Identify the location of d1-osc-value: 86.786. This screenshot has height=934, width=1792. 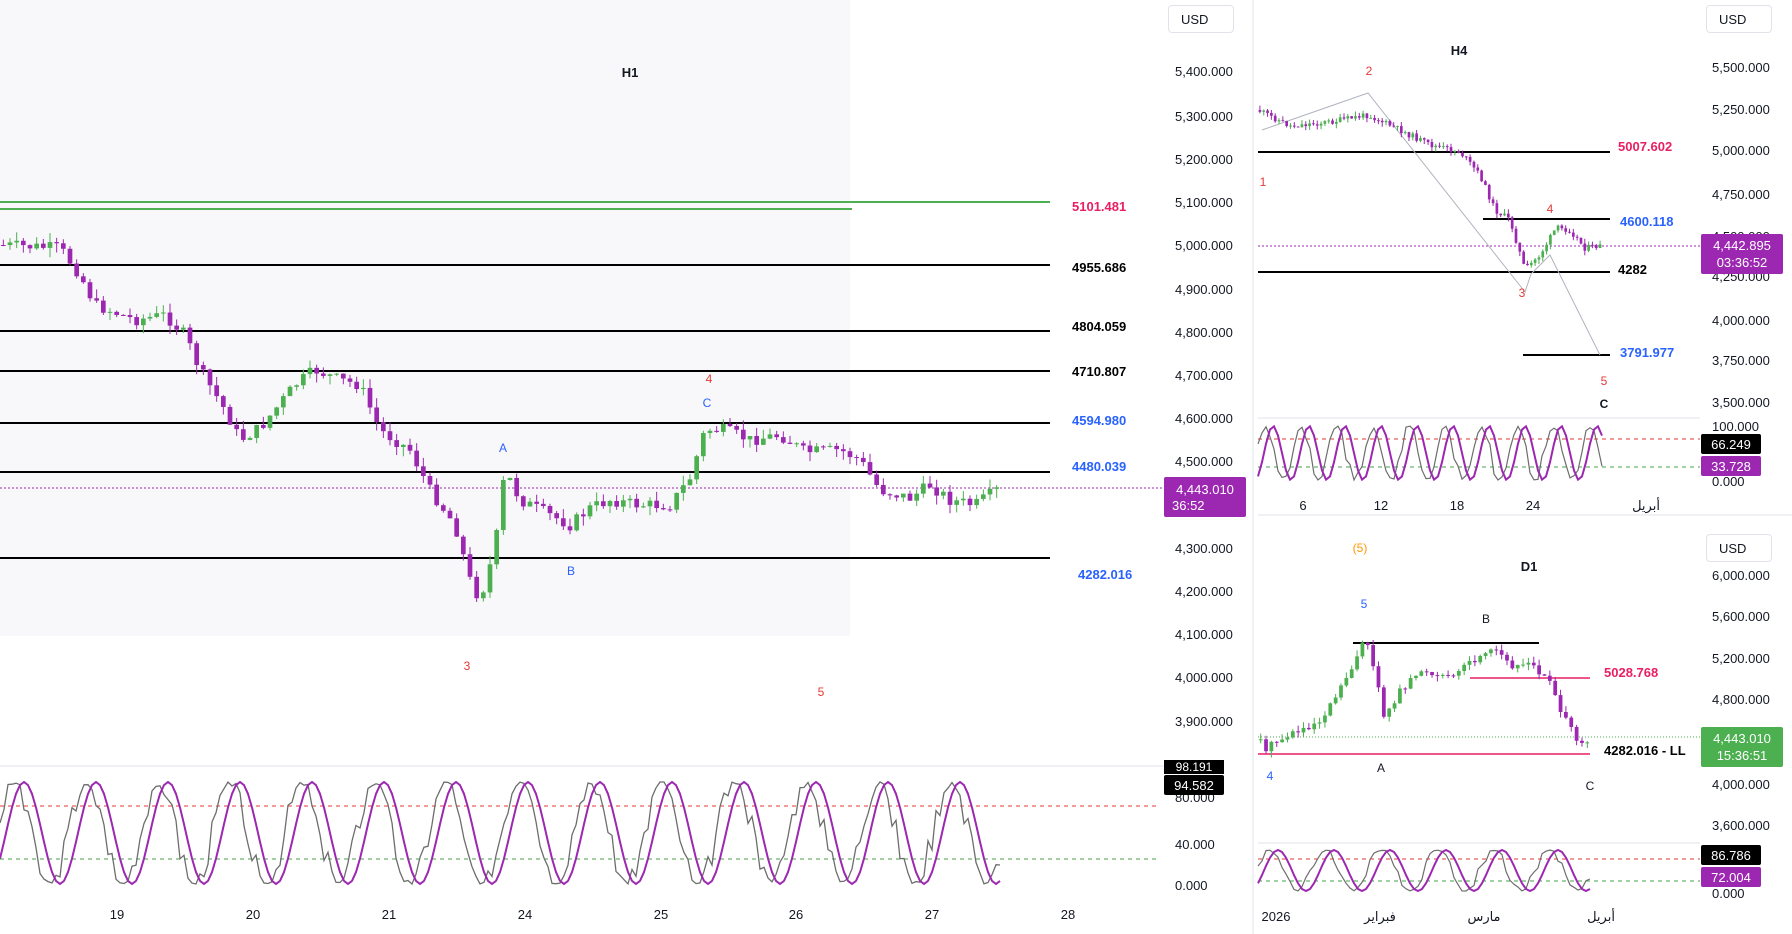
(1731, 855).